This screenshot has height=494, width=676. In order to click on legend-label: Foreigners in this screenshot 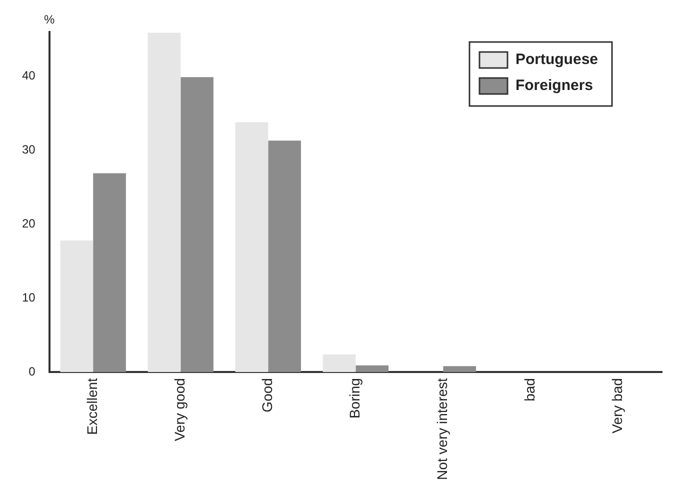, I will do `click(554, 85)`.